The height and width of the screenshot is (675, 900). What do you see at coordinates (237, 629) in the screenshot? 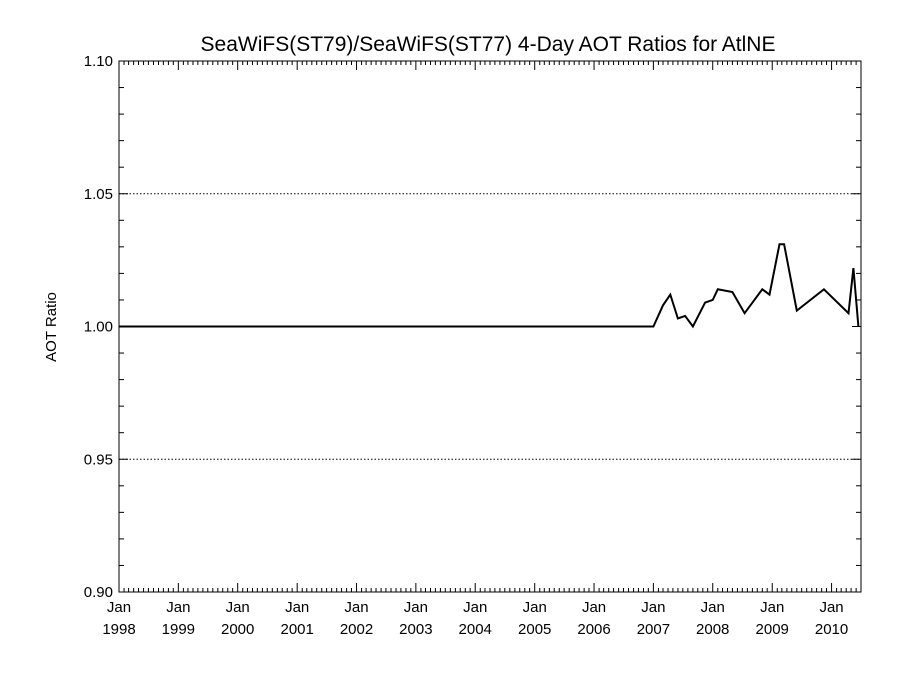
I see `x-tick-label-year: 2000` at bounding box center [237, 629].